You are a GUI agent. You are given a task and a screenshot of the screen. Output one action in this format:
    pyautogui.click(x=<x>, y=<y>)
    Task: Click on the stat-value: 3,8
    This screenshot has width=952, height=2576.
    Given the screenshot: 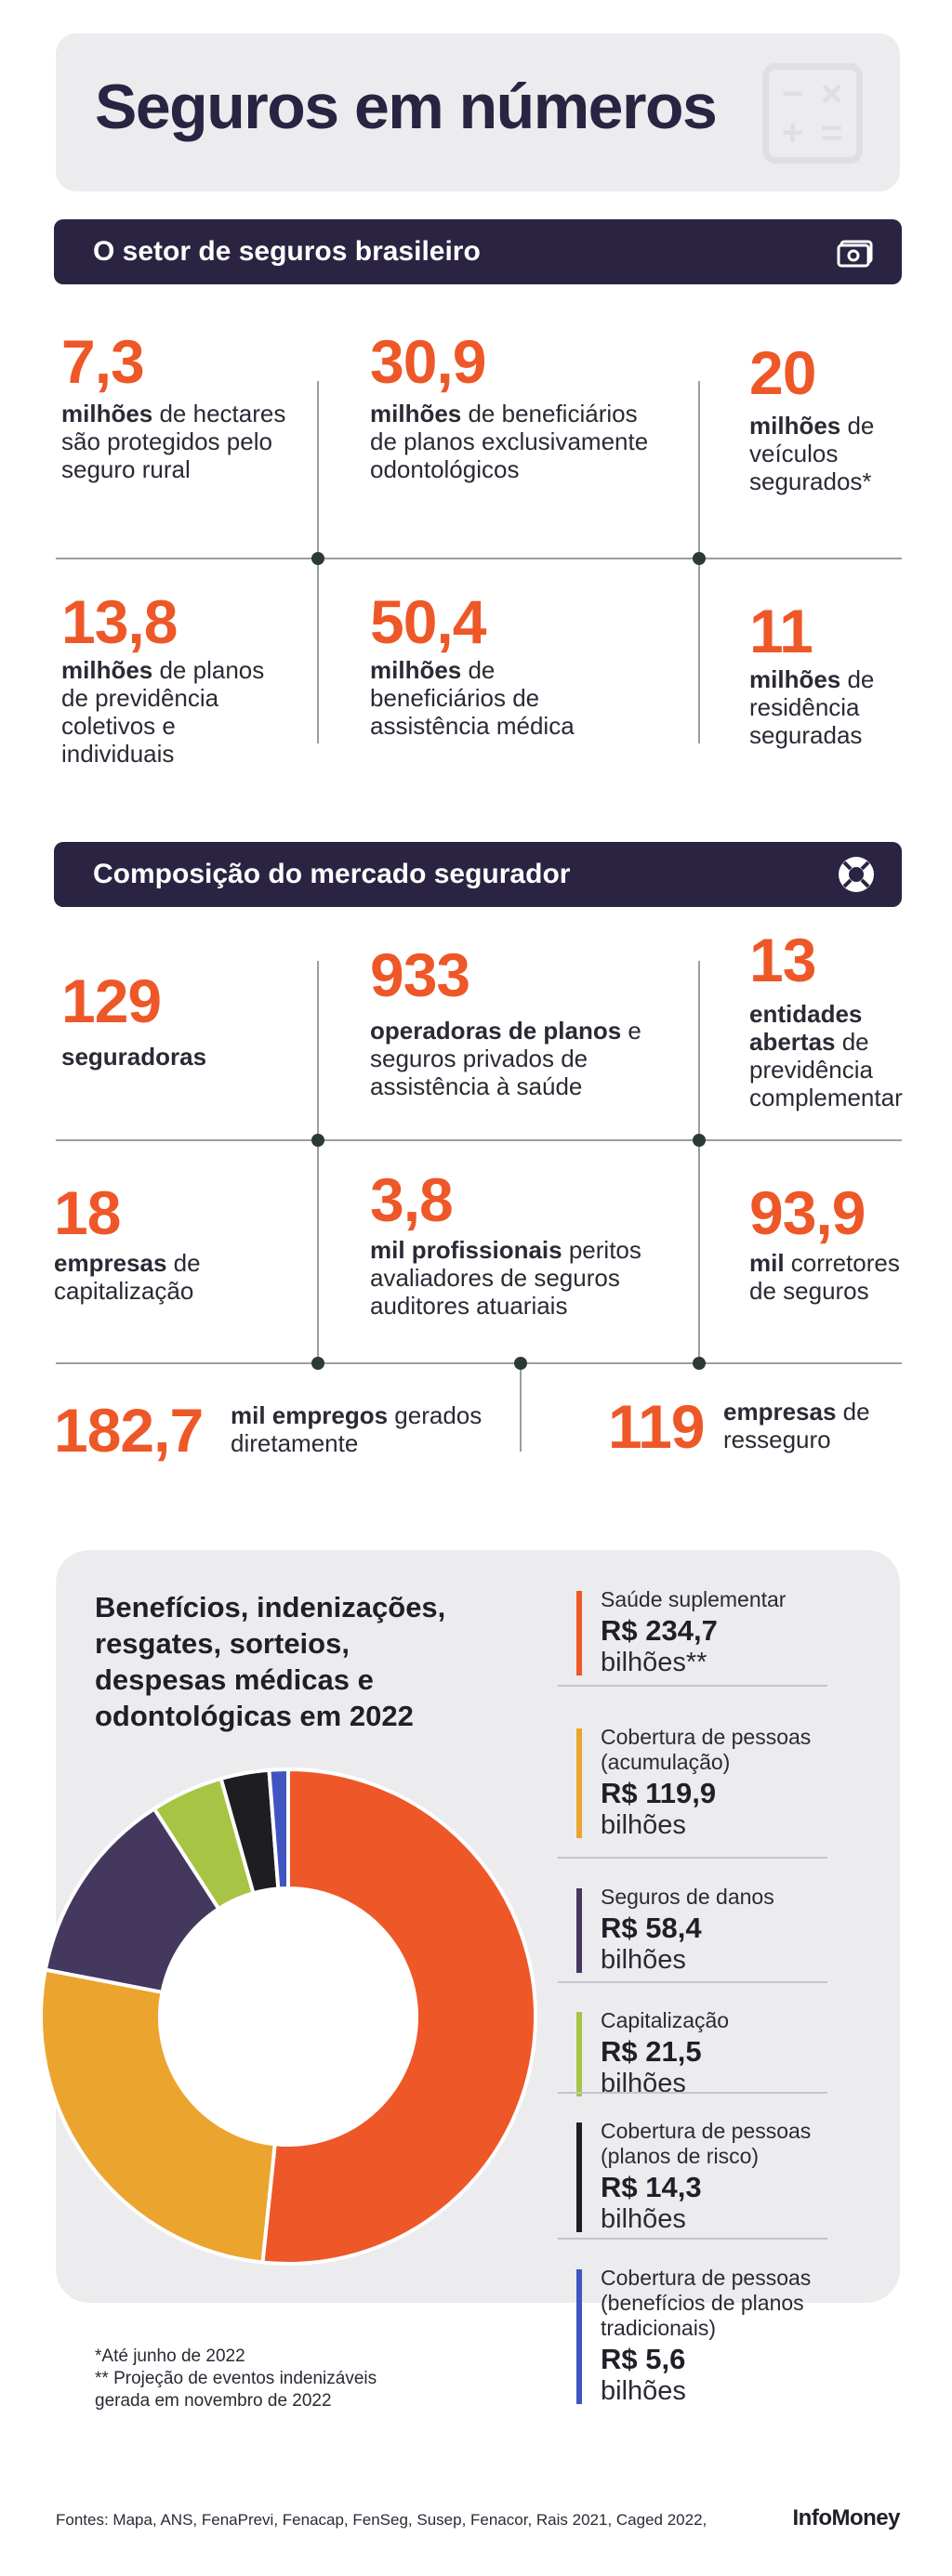 What is the action you would take?
    pyautogui.click(x=412, y=1199)
    